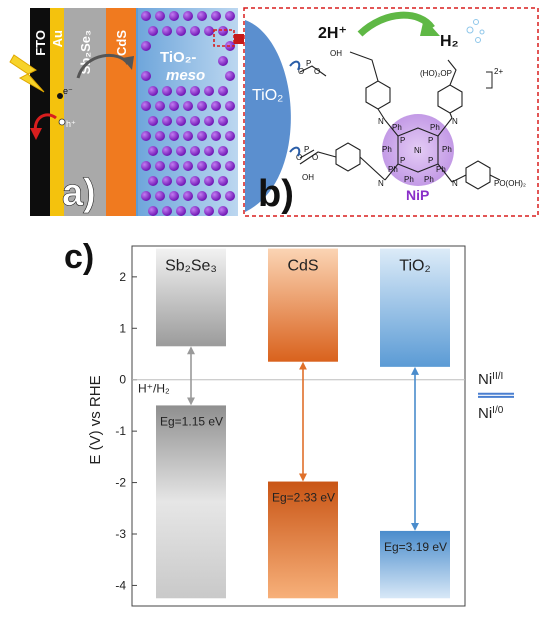 The image size is (544, 627). I want to click on layer-label-3: CdS, so click(121, 43).